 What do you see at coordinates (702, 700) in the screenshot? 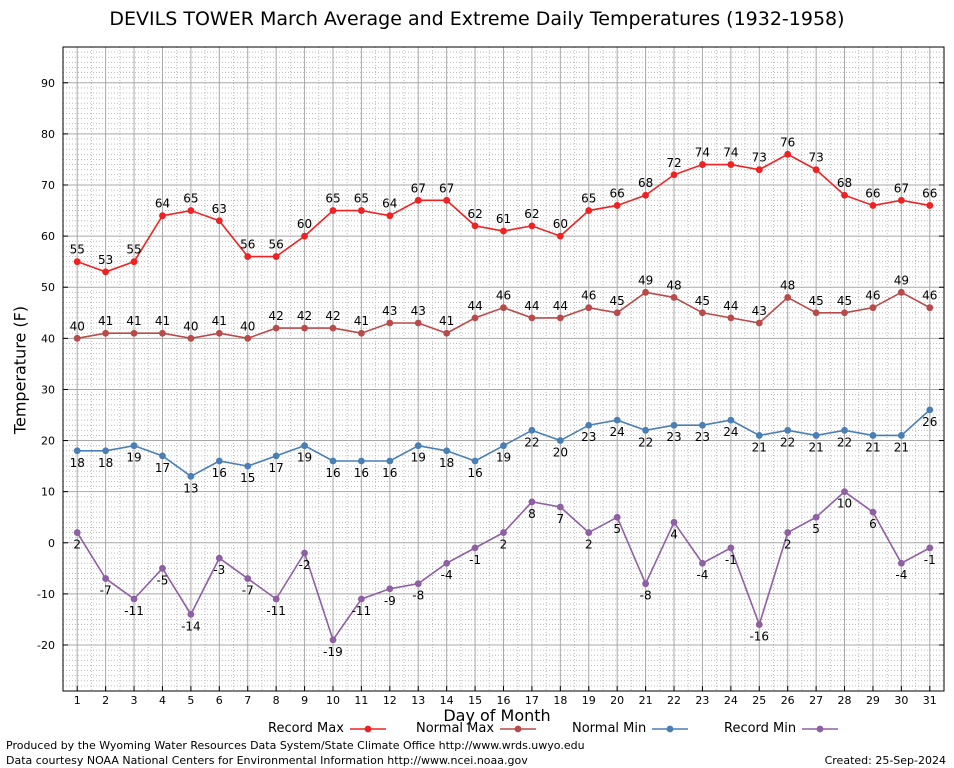
I see `x-tick-label: 23` at bounding box center [702, 700].